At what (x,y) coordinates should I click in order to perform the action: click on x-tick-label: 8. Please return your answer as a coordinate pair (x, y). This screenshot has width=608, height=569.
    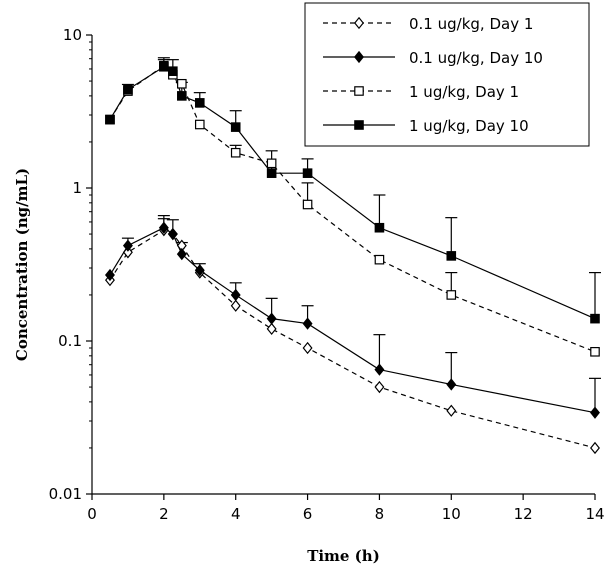
    Looking at the image, I should click on (380, 514).